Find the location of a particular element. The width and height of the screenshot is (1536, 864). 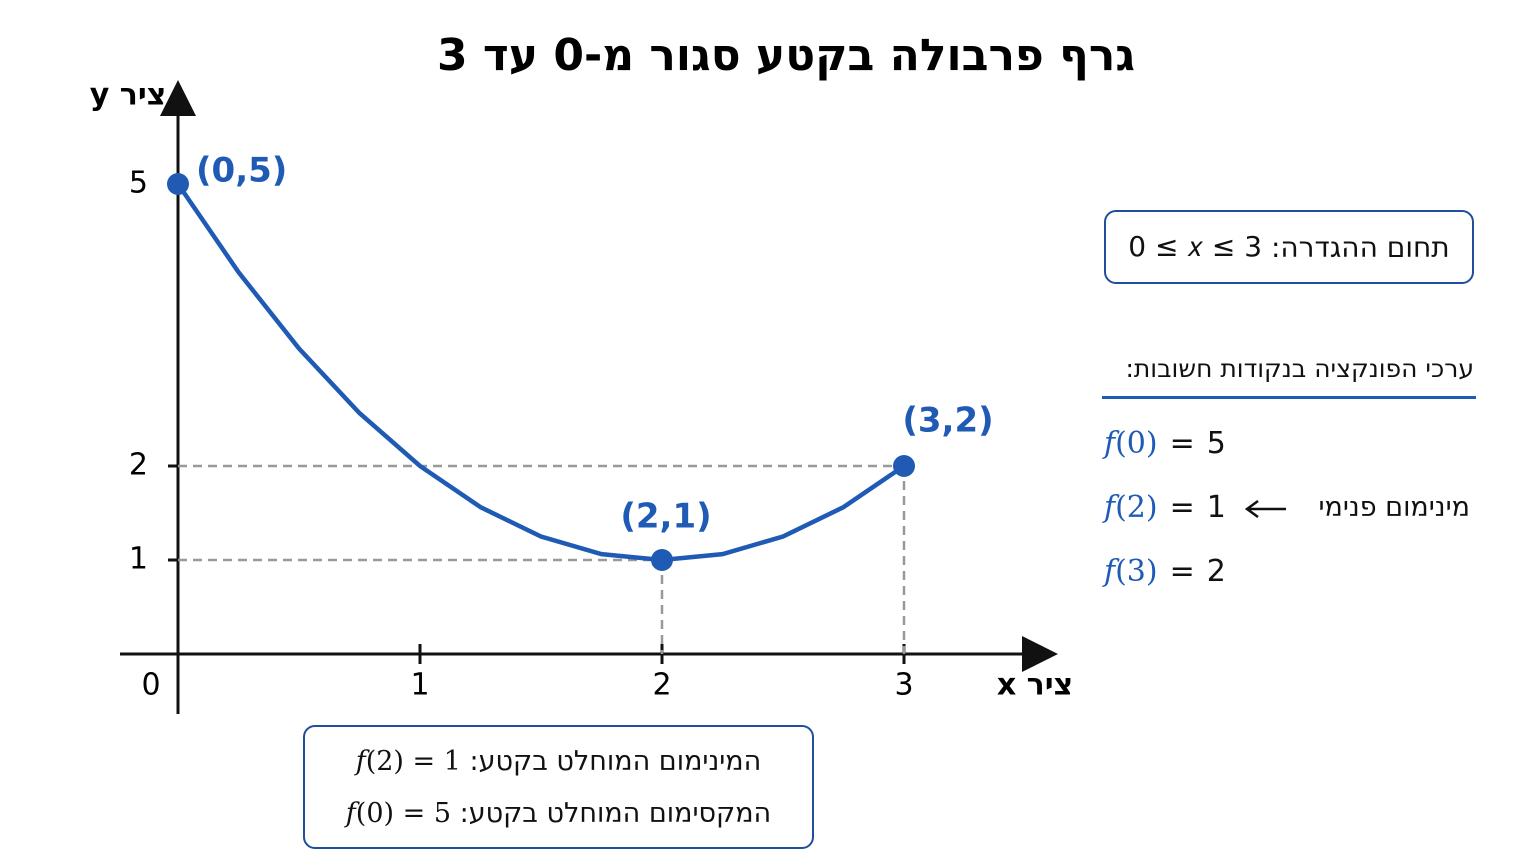

note: מינימום פנימי is located at coordinates (1394, 507).